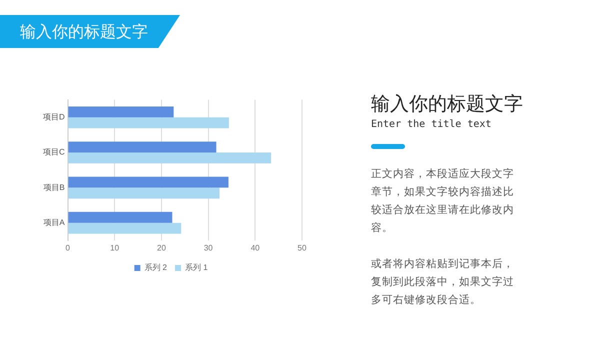 The height and width of the screenshot is (338, 600). I want to click on x-tick-label: 40, so click(255, 247).